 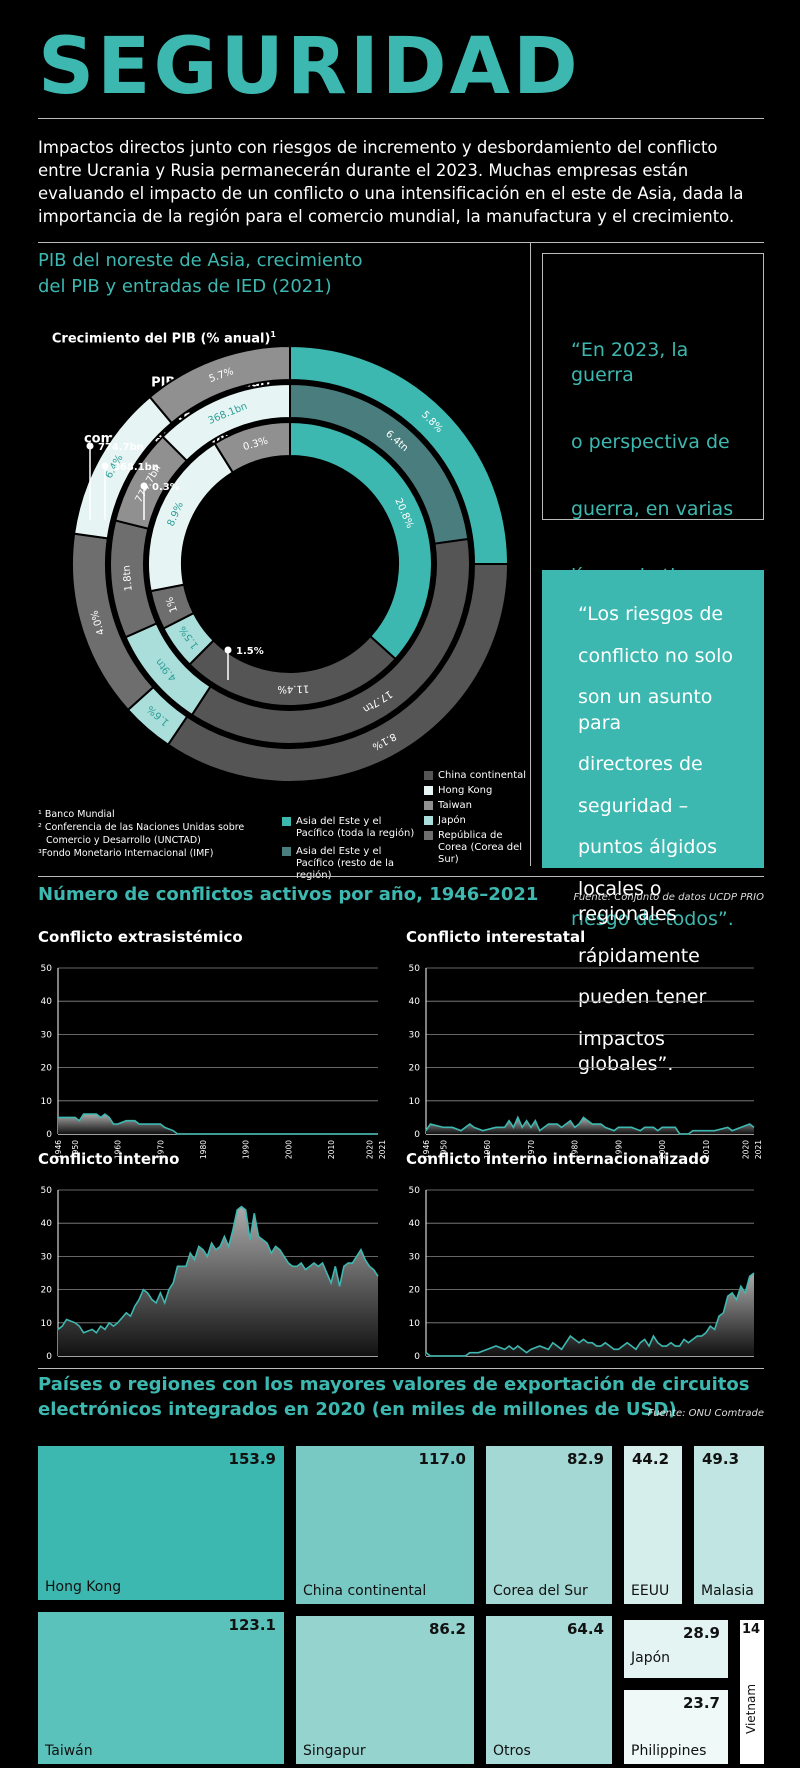 I want to click on legend-item: Hong Kong, so click(x=479, y=791).